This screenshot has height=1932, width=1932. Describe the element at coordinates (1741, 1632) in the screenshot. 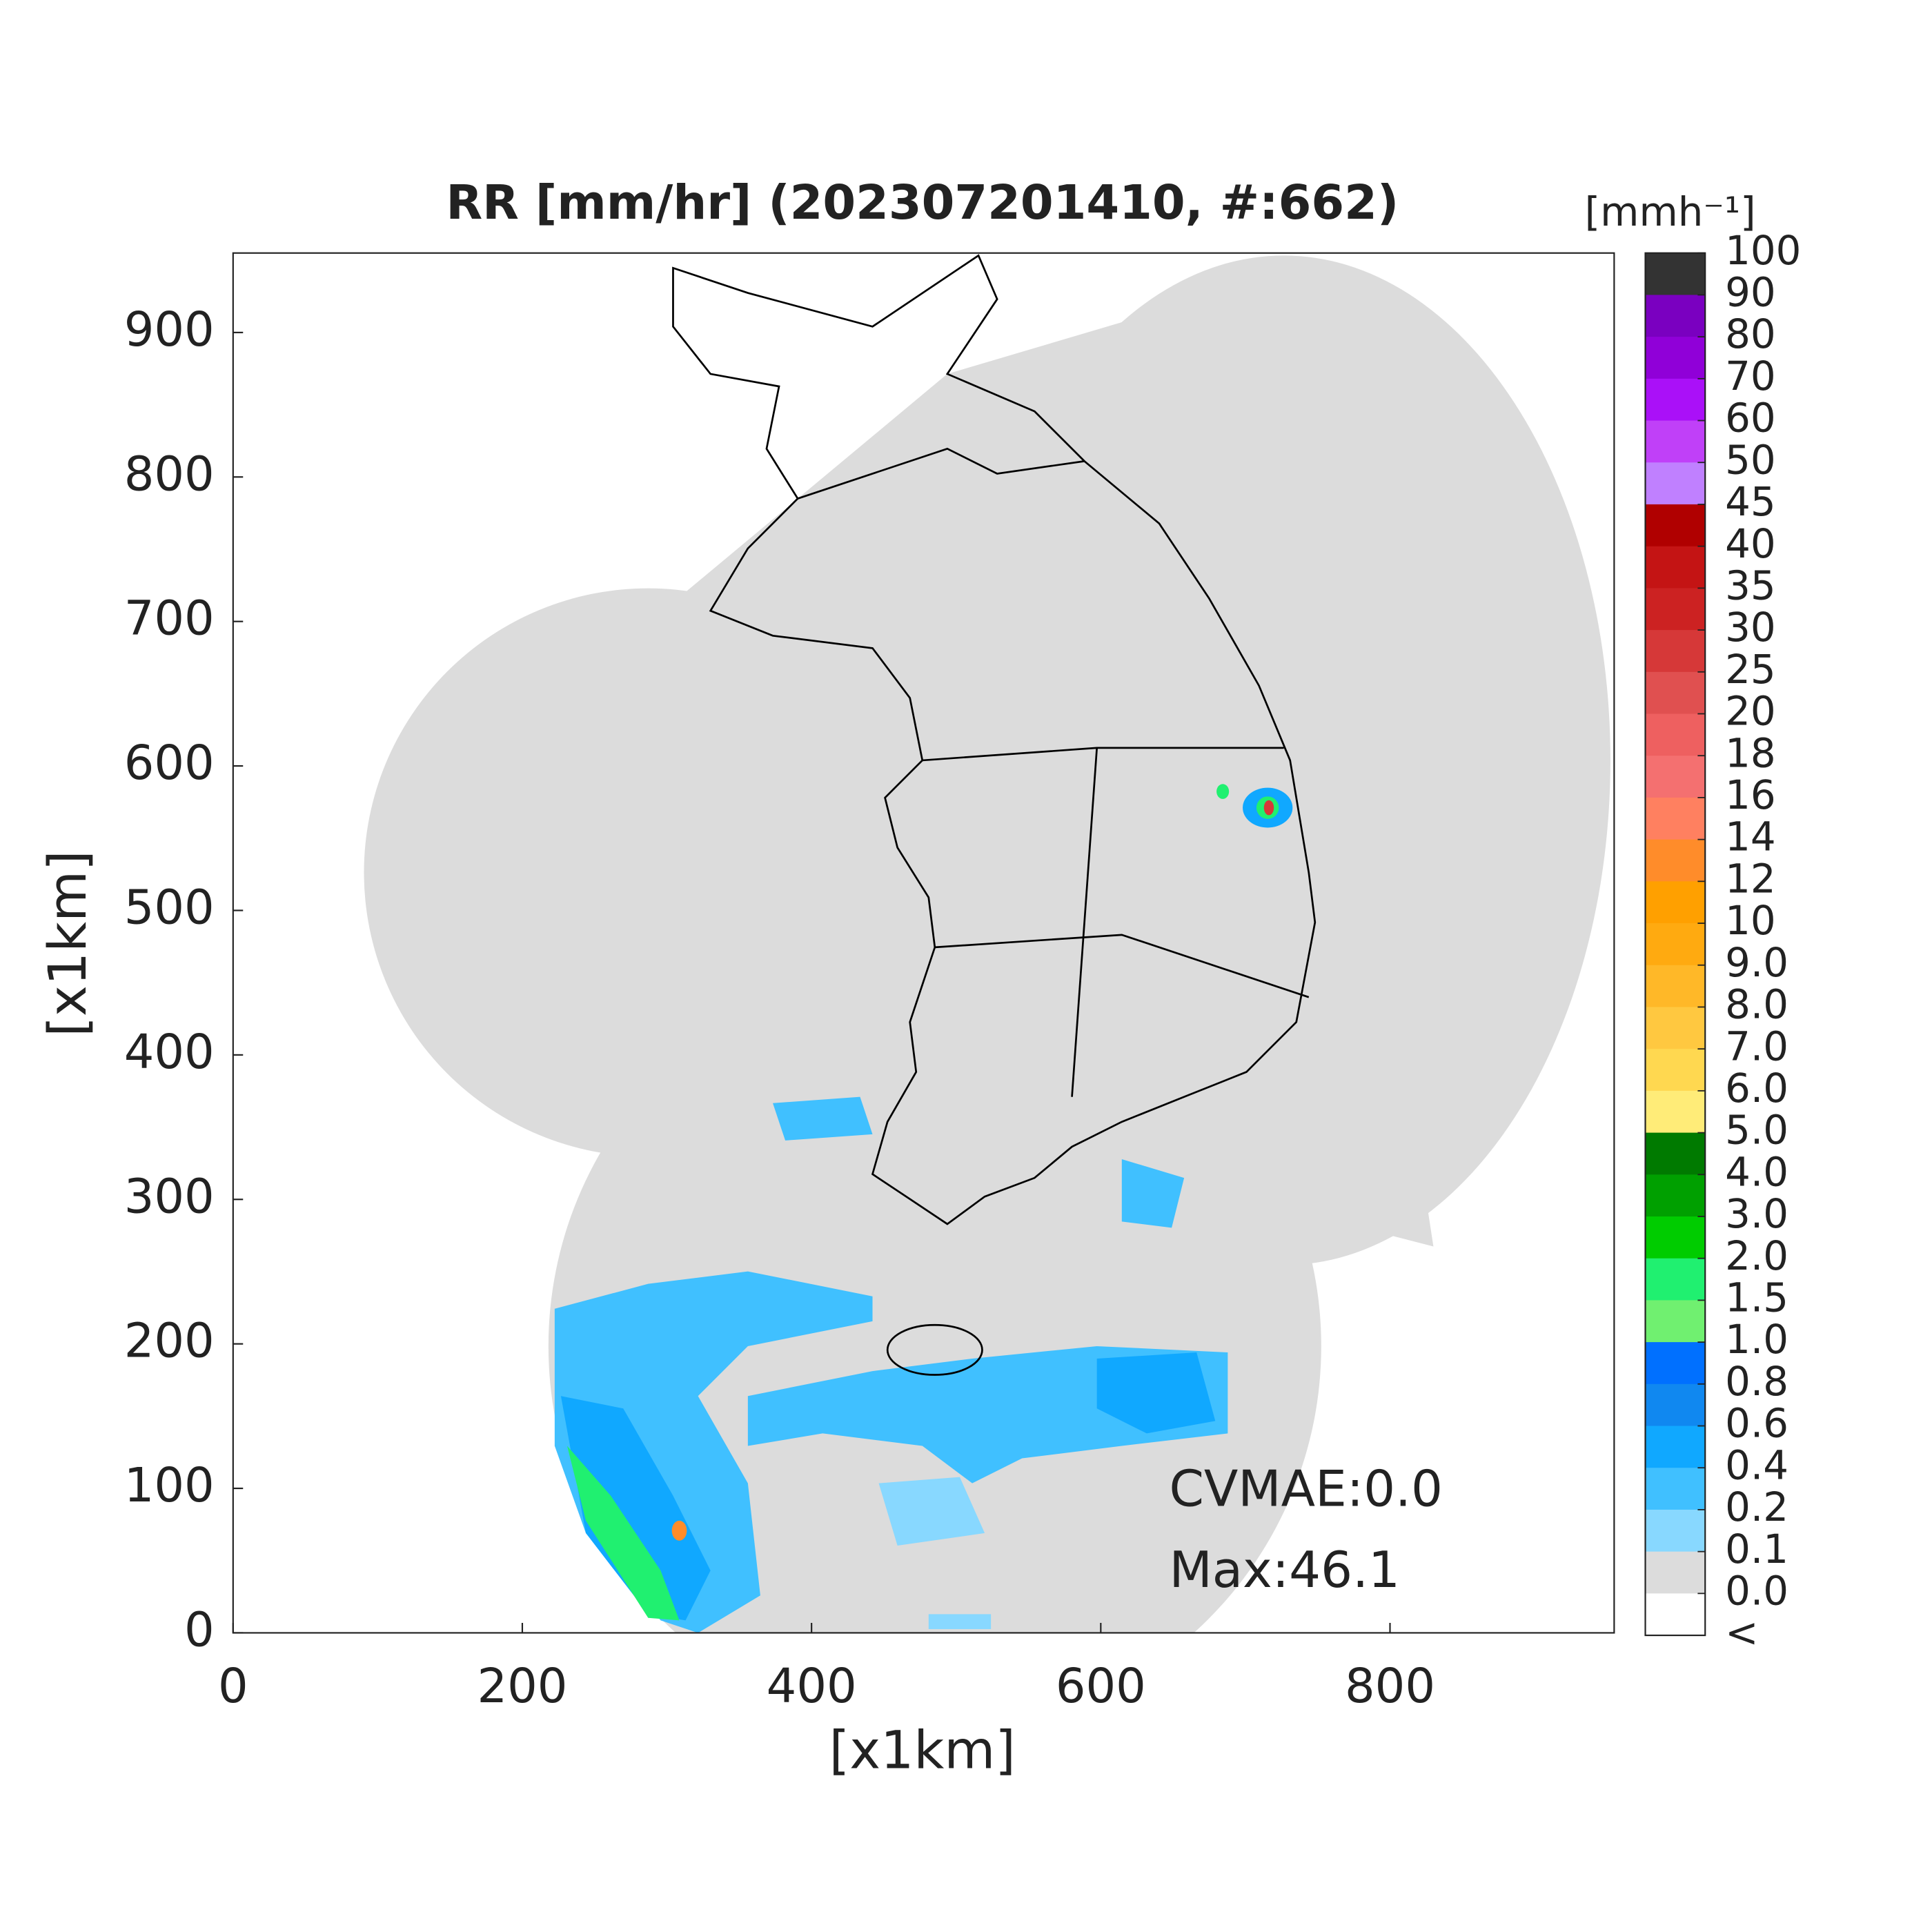

I see `colorbar-under-label: <` at that location.